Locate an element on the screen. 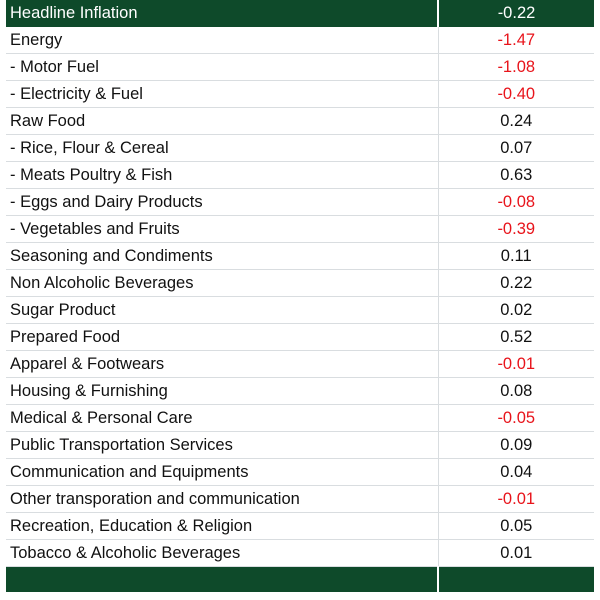  row-value: 0.07 is located at coordinates (516, 148).